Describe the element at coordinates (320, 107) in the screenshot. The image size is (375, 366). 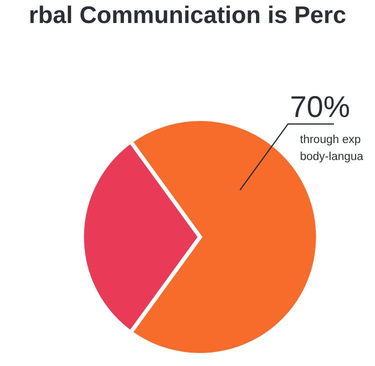
I see `data-label: 70%` at that location.